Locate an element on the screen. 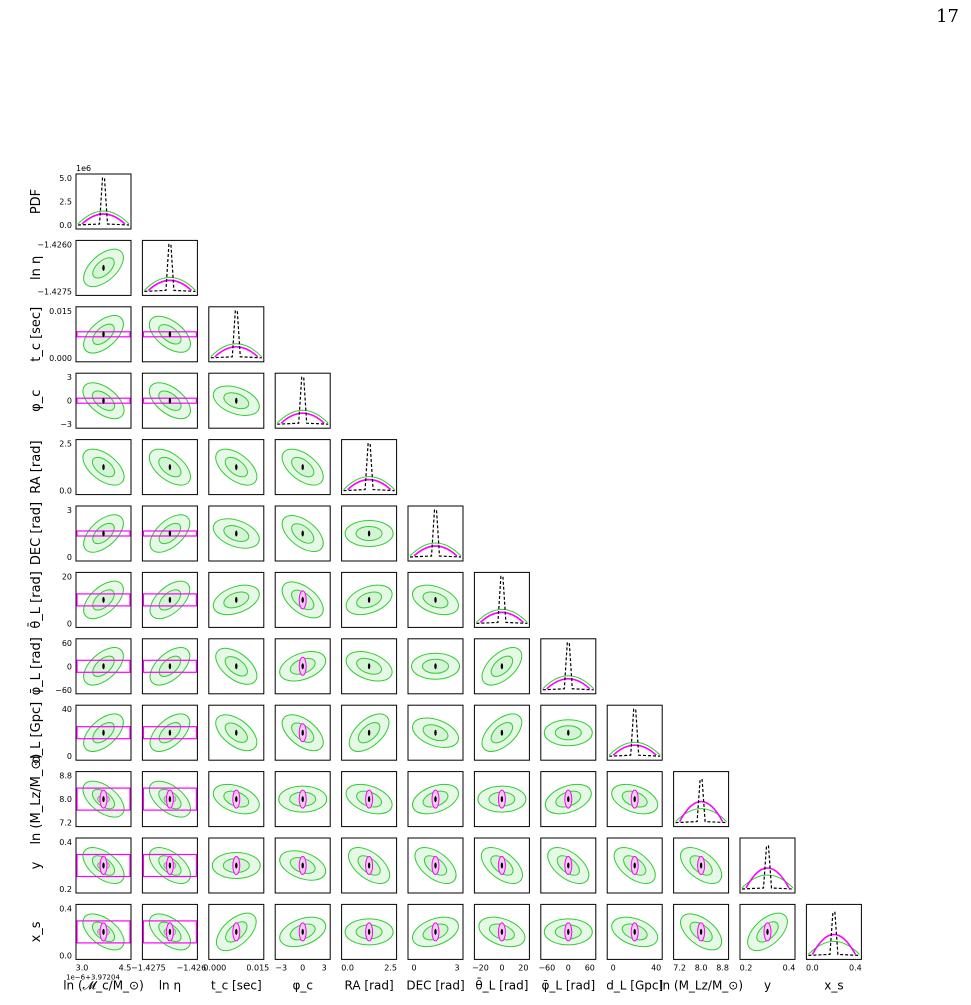  y-tick-label: 40 is located at coordinates (67, 709).